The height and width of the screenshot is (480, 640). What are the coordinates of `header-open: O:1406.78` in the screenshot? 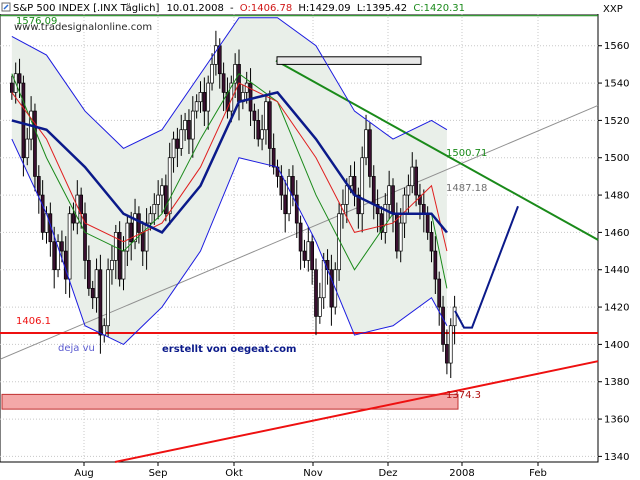 It's located at (266, 8).